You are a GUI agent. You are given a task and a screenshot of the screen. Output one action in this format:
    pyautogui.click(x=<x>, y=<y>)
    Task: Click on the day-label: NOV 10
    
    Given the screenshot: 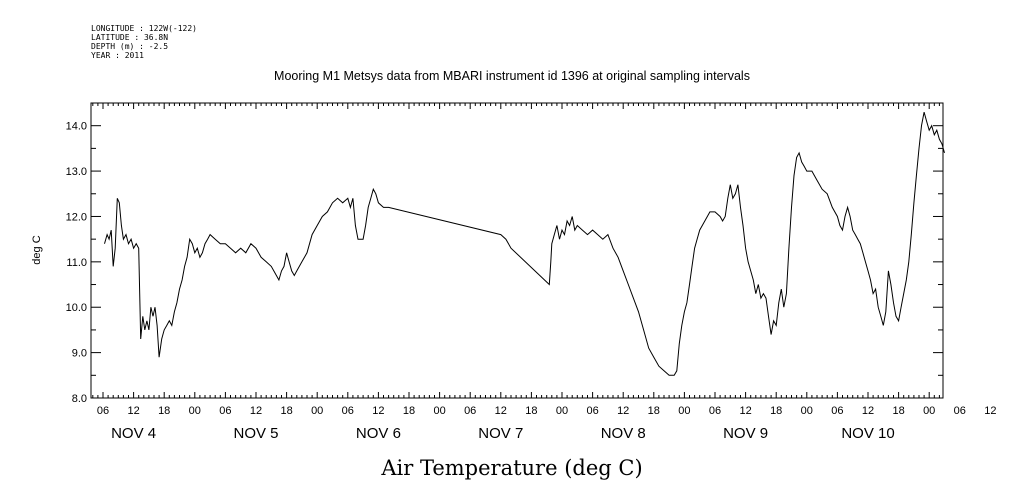 What is the action you would take?
    pyautogui.click(x=867, y=433)
    